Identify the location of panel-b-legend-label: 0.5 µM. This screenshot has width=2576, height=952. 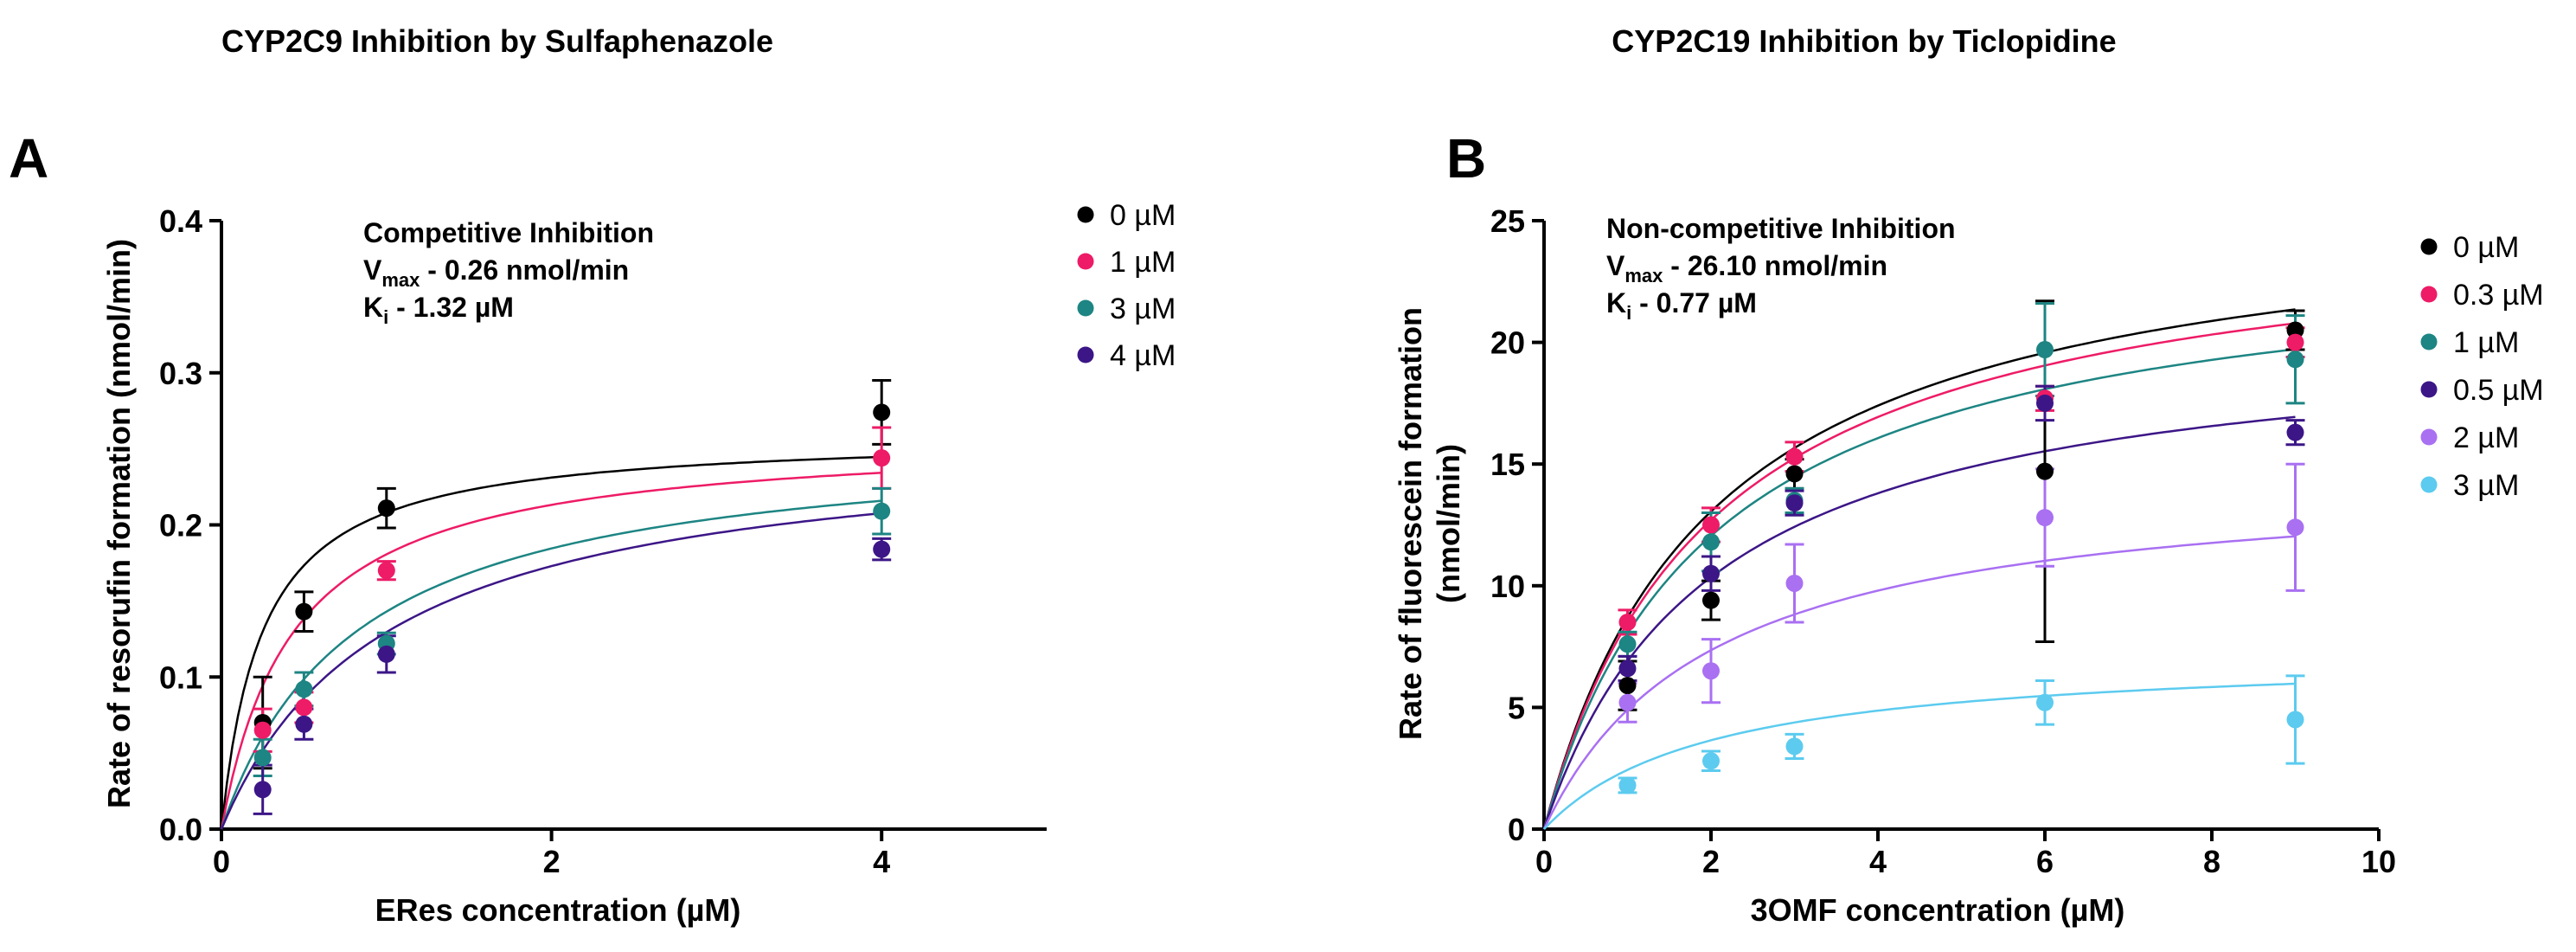
(2498, 390).